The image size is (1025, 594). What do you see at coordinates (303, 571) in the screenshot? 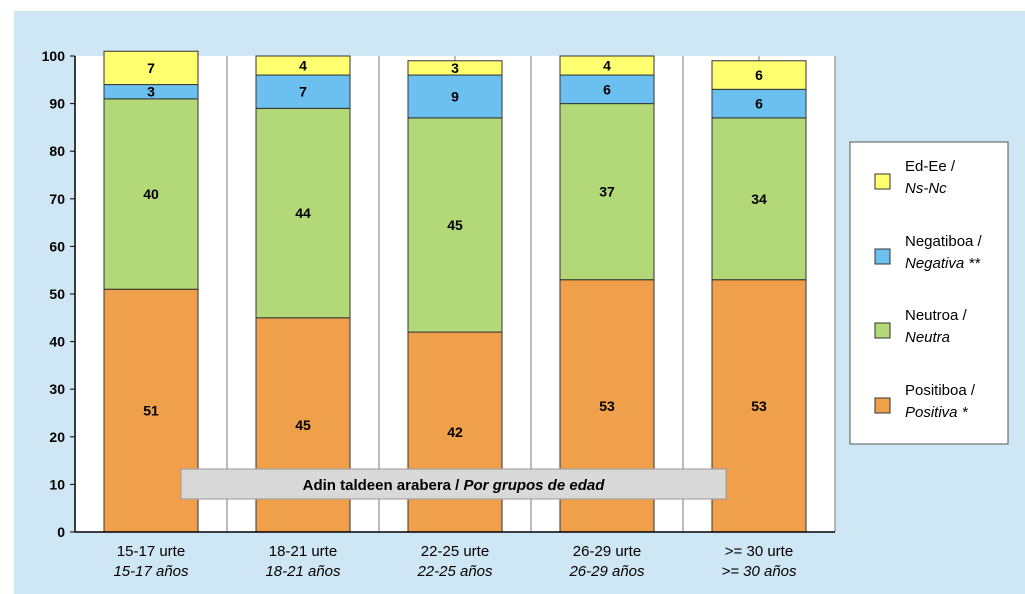
I see `category-label-es: 18-21 años` at bounding box center [303, 571].